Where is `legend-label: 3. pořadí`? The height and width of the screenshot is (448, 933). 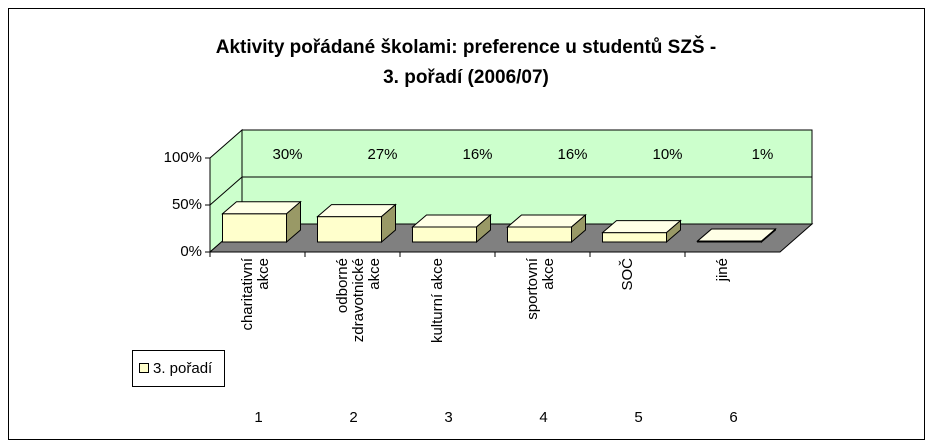
legend-label: 3. pořadí is located at coordinates (183, 368).